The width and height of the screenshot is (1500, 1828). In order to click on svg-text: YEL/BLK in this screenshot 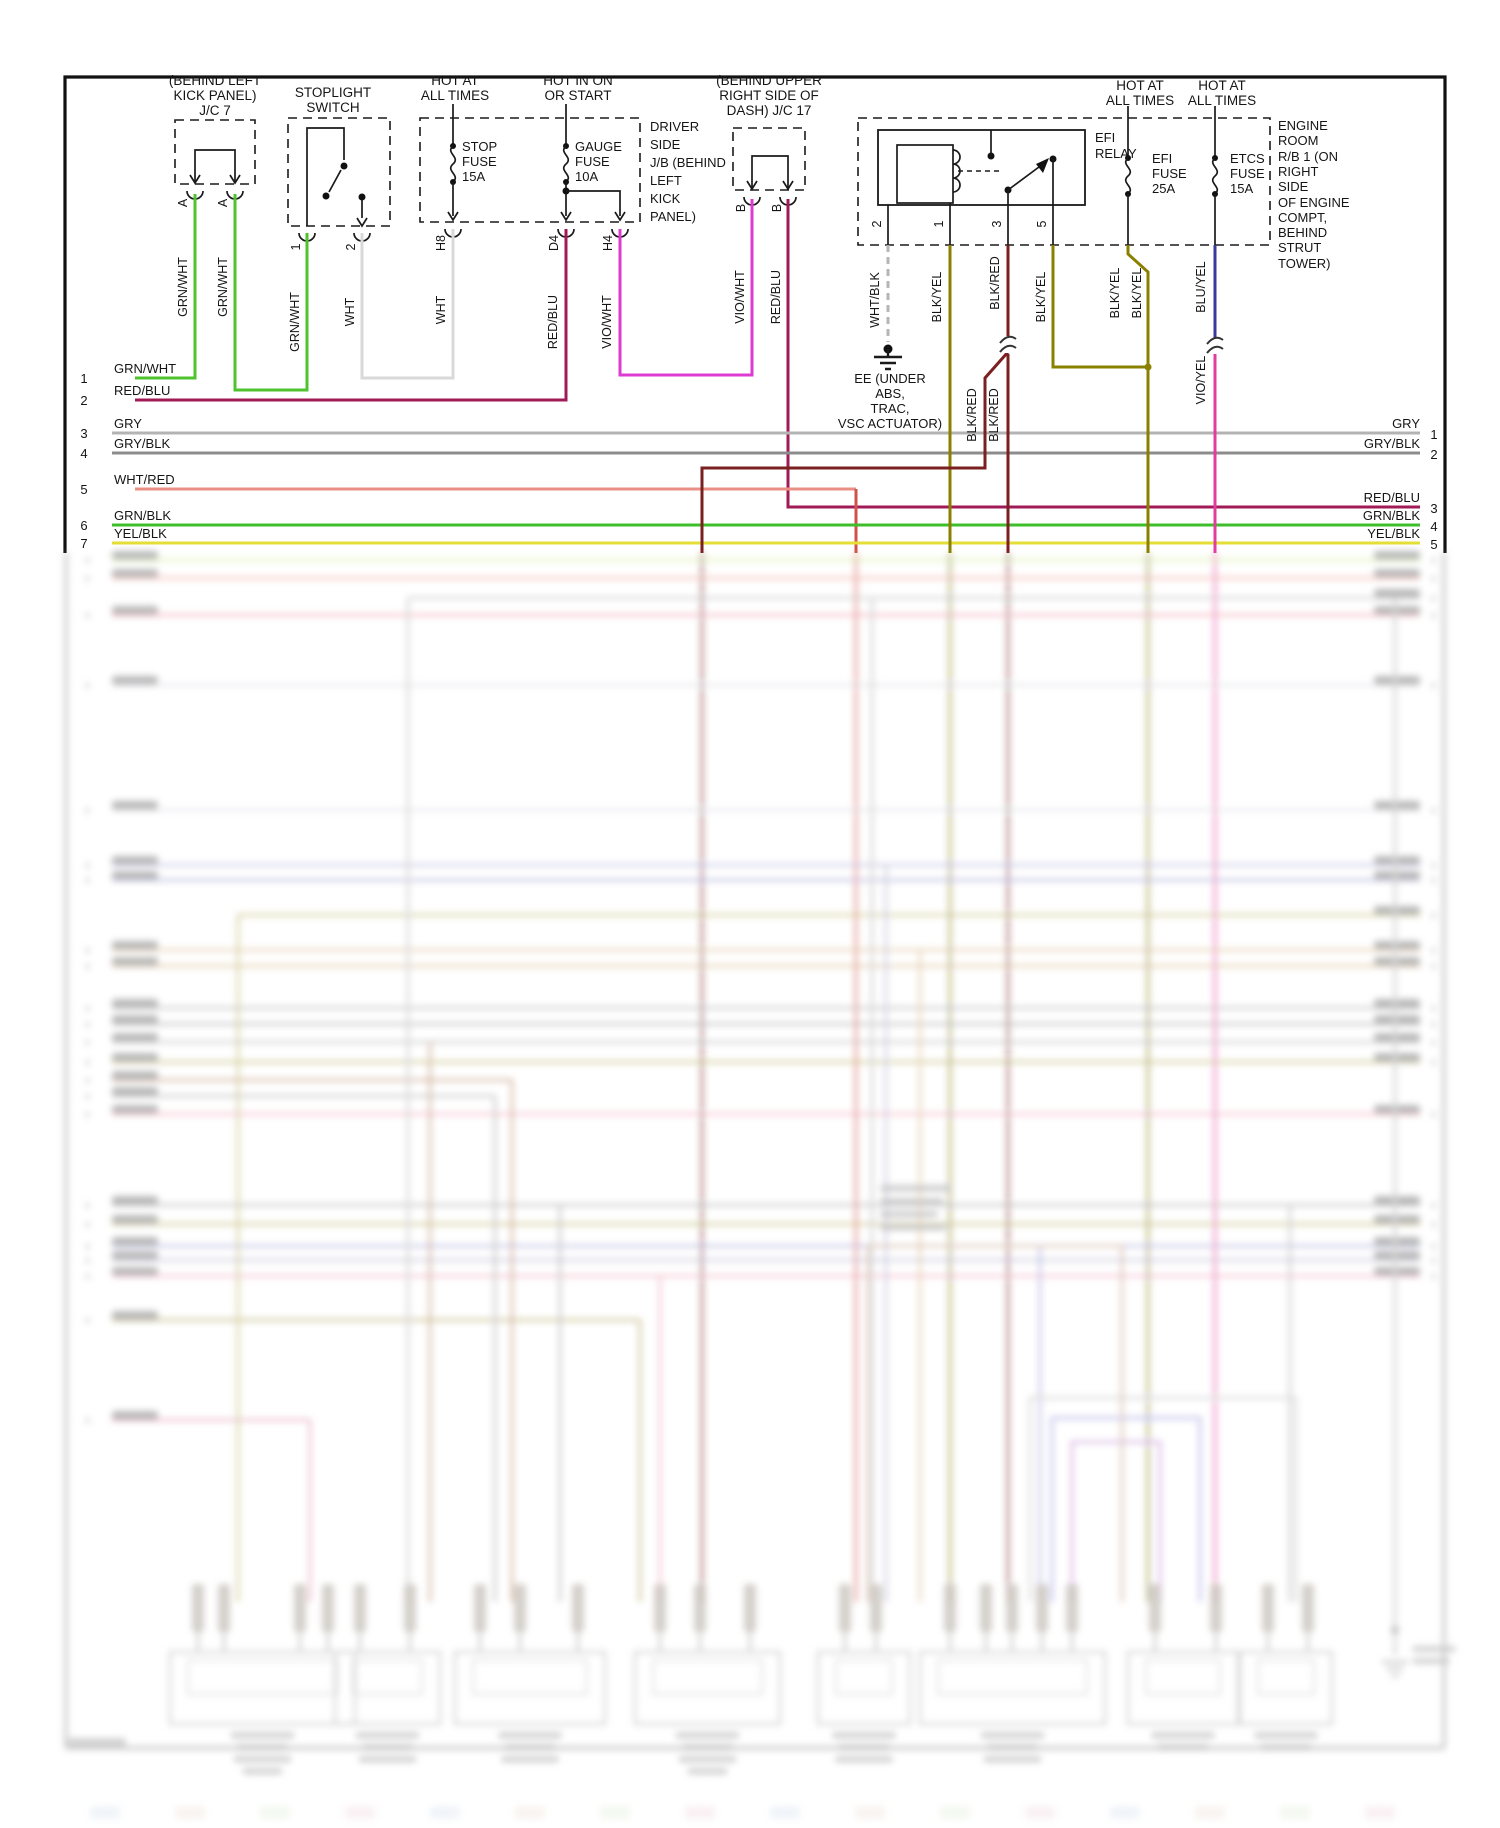, I will do `click(140, 533)`.